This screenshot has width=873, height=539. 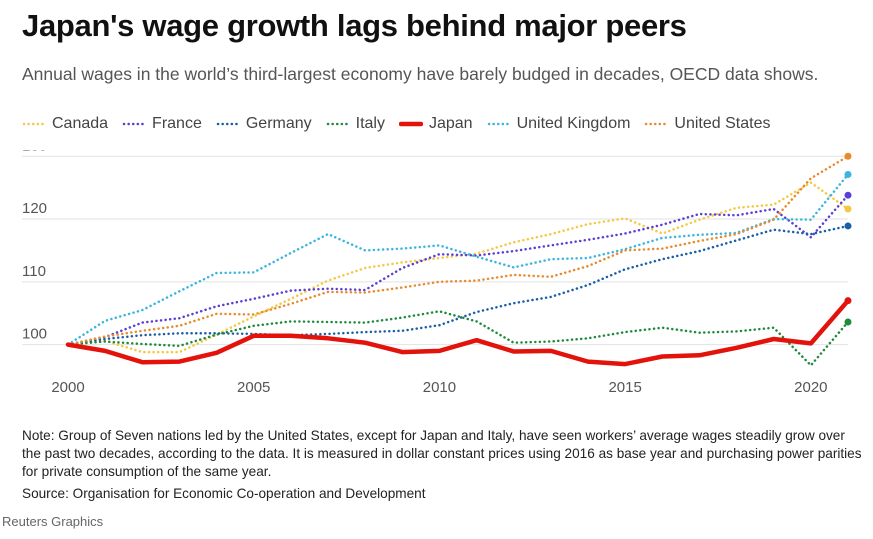 I want to click on legend-swatch-united-states, so click(x=656, y=124).